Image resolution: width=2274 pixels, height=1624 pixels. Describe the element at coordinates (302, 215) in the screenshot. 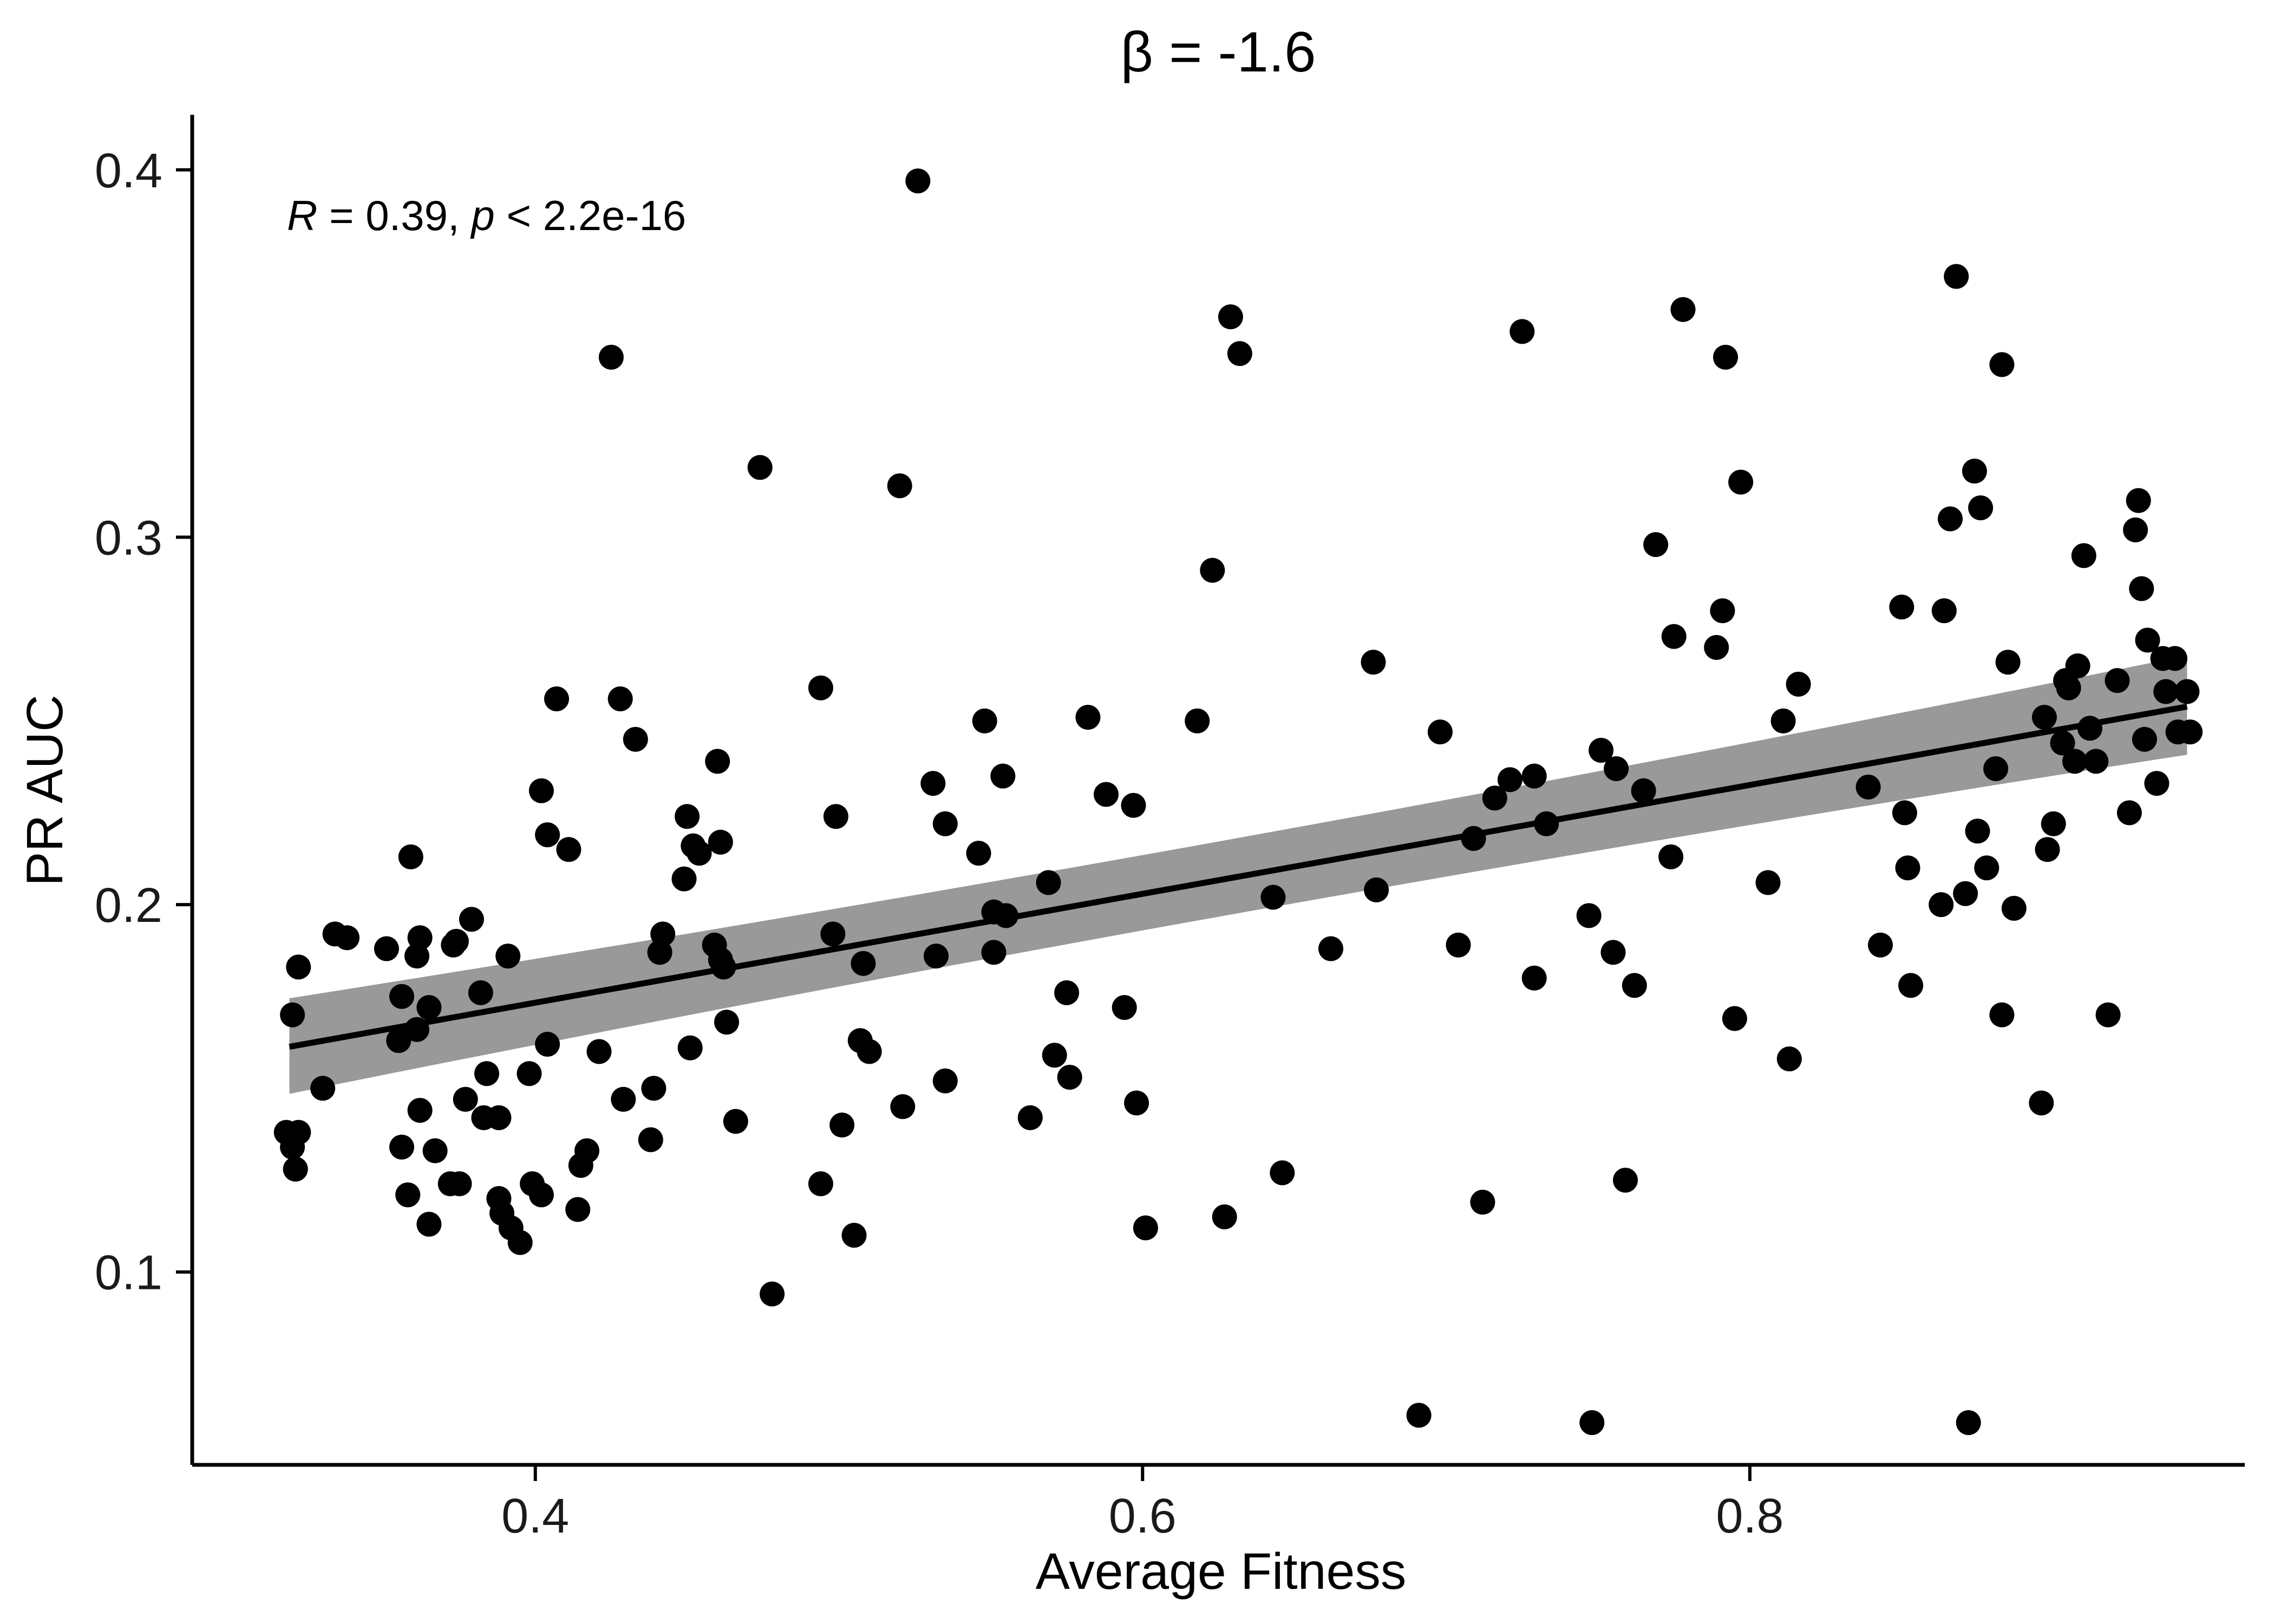

I see `r-symbol: R` at that location.